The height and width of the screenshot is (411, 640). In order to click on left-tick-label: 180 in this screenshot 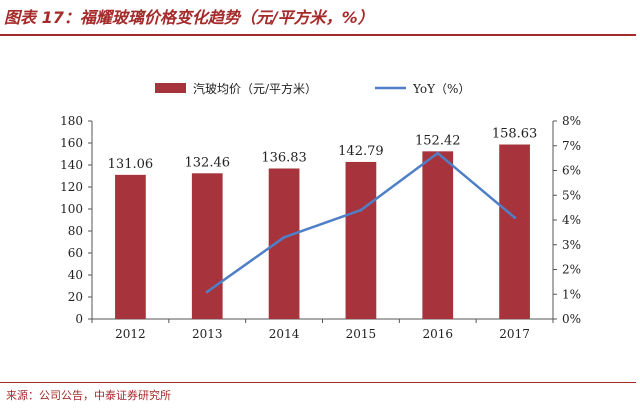, I will do `click(71, 121)`.